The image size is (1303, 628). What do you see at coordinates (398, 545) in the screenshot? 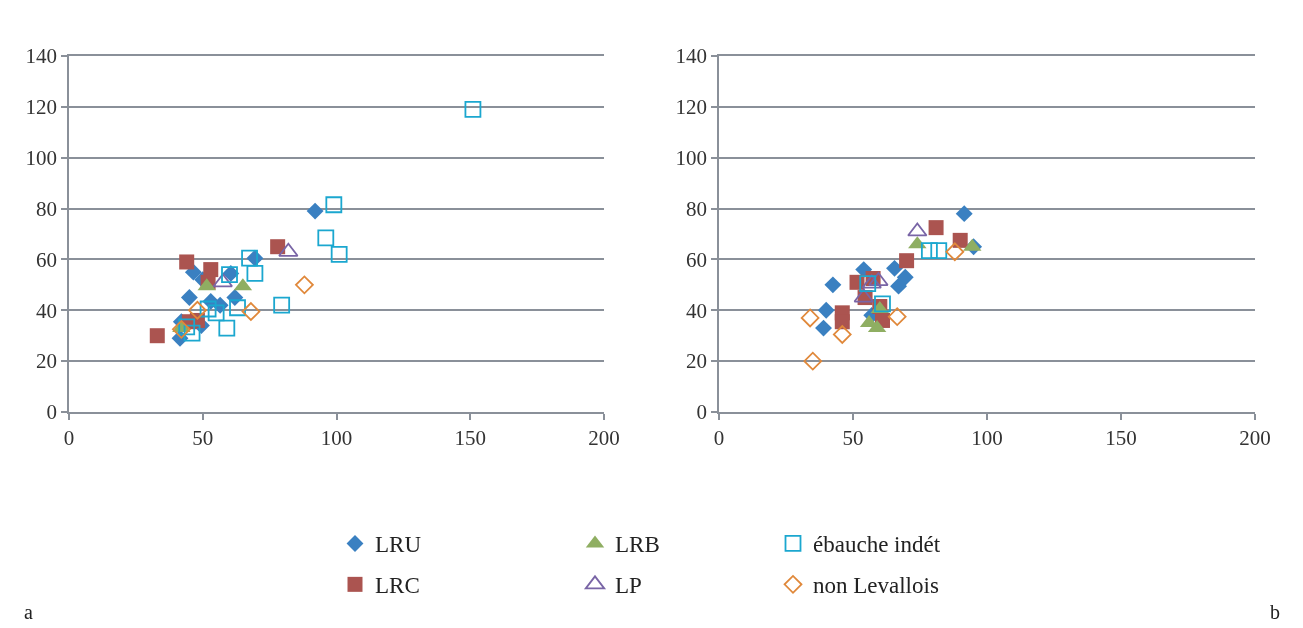
I see `legend-label: LRU` at bounding box center [398, 545].